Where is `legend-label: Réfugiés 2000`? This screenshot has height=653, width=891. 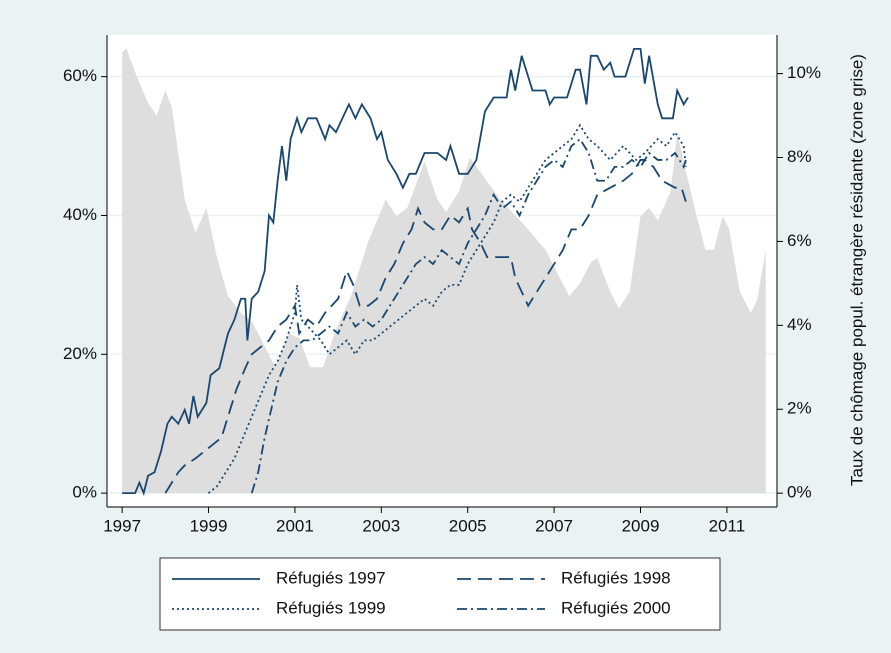
legend-label: Réfugiés 2000 is located at coordinates (616, 607).